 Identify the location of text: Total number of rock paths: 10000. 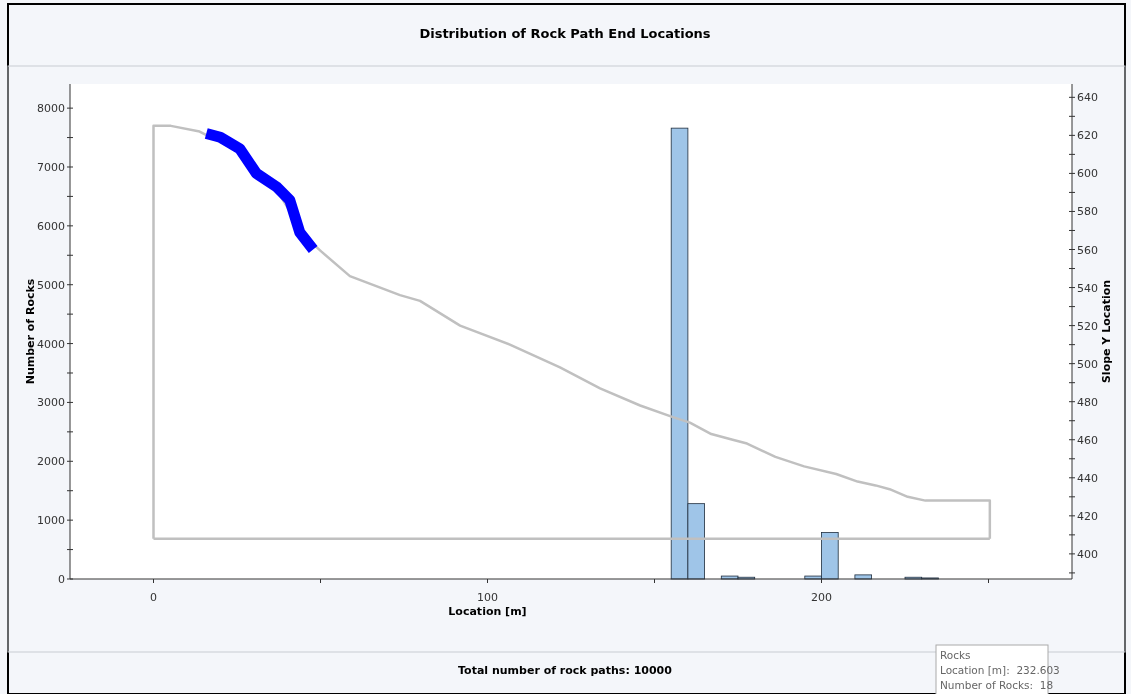
(565, 670).